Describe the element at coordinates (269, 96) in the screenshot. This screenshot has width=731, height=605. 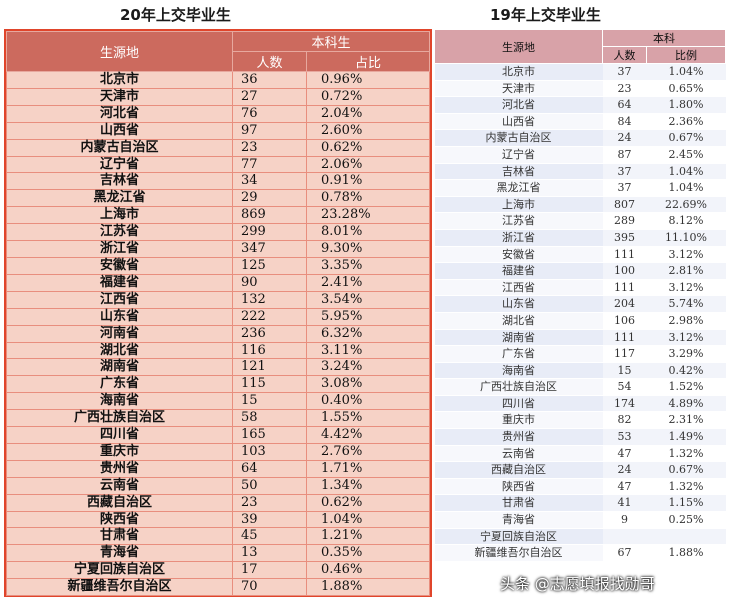
I see `cell-count: 27` at that location.